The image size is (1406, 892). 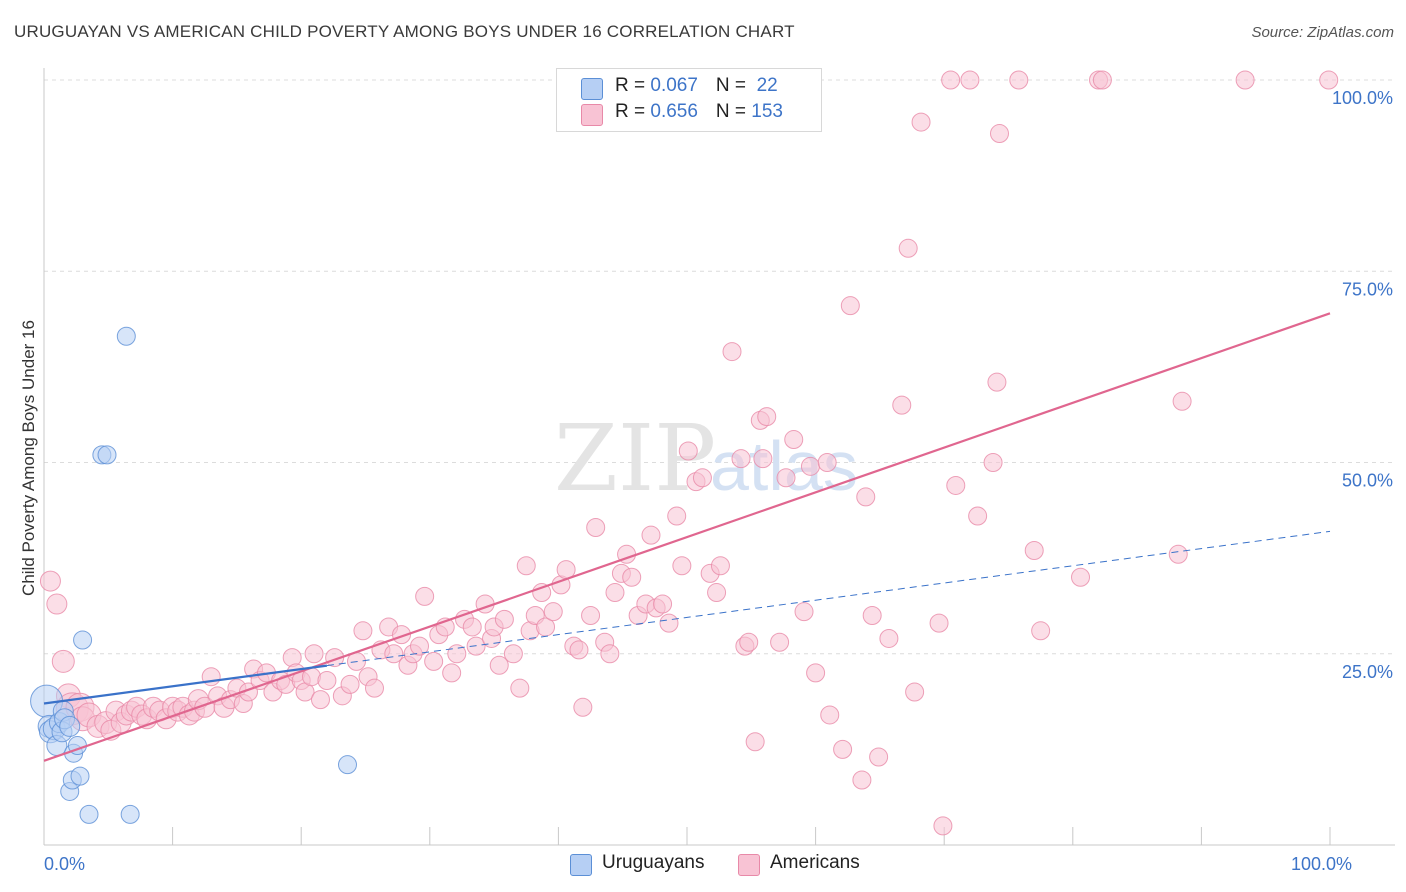 I want to click on stats-text-uruguayans: R = 0.067 N = 22, so click(x=696, y=86).